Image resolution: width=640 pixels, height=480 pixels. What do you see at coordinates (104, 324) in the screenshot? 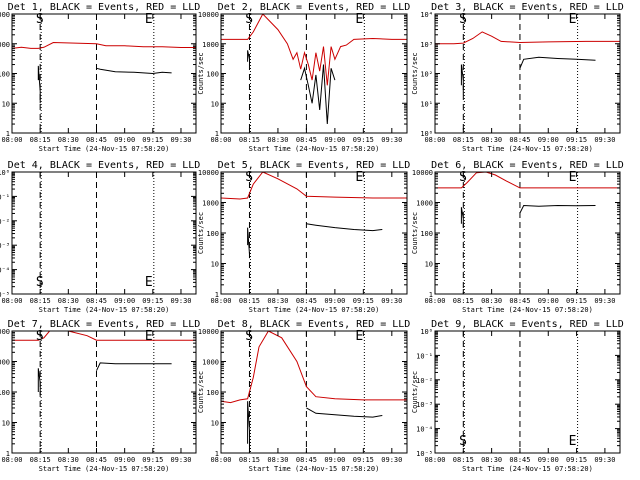
I see `panel-title: Det 7, BLACK = Events, RED = LLD` at bounding box center [104, 324].